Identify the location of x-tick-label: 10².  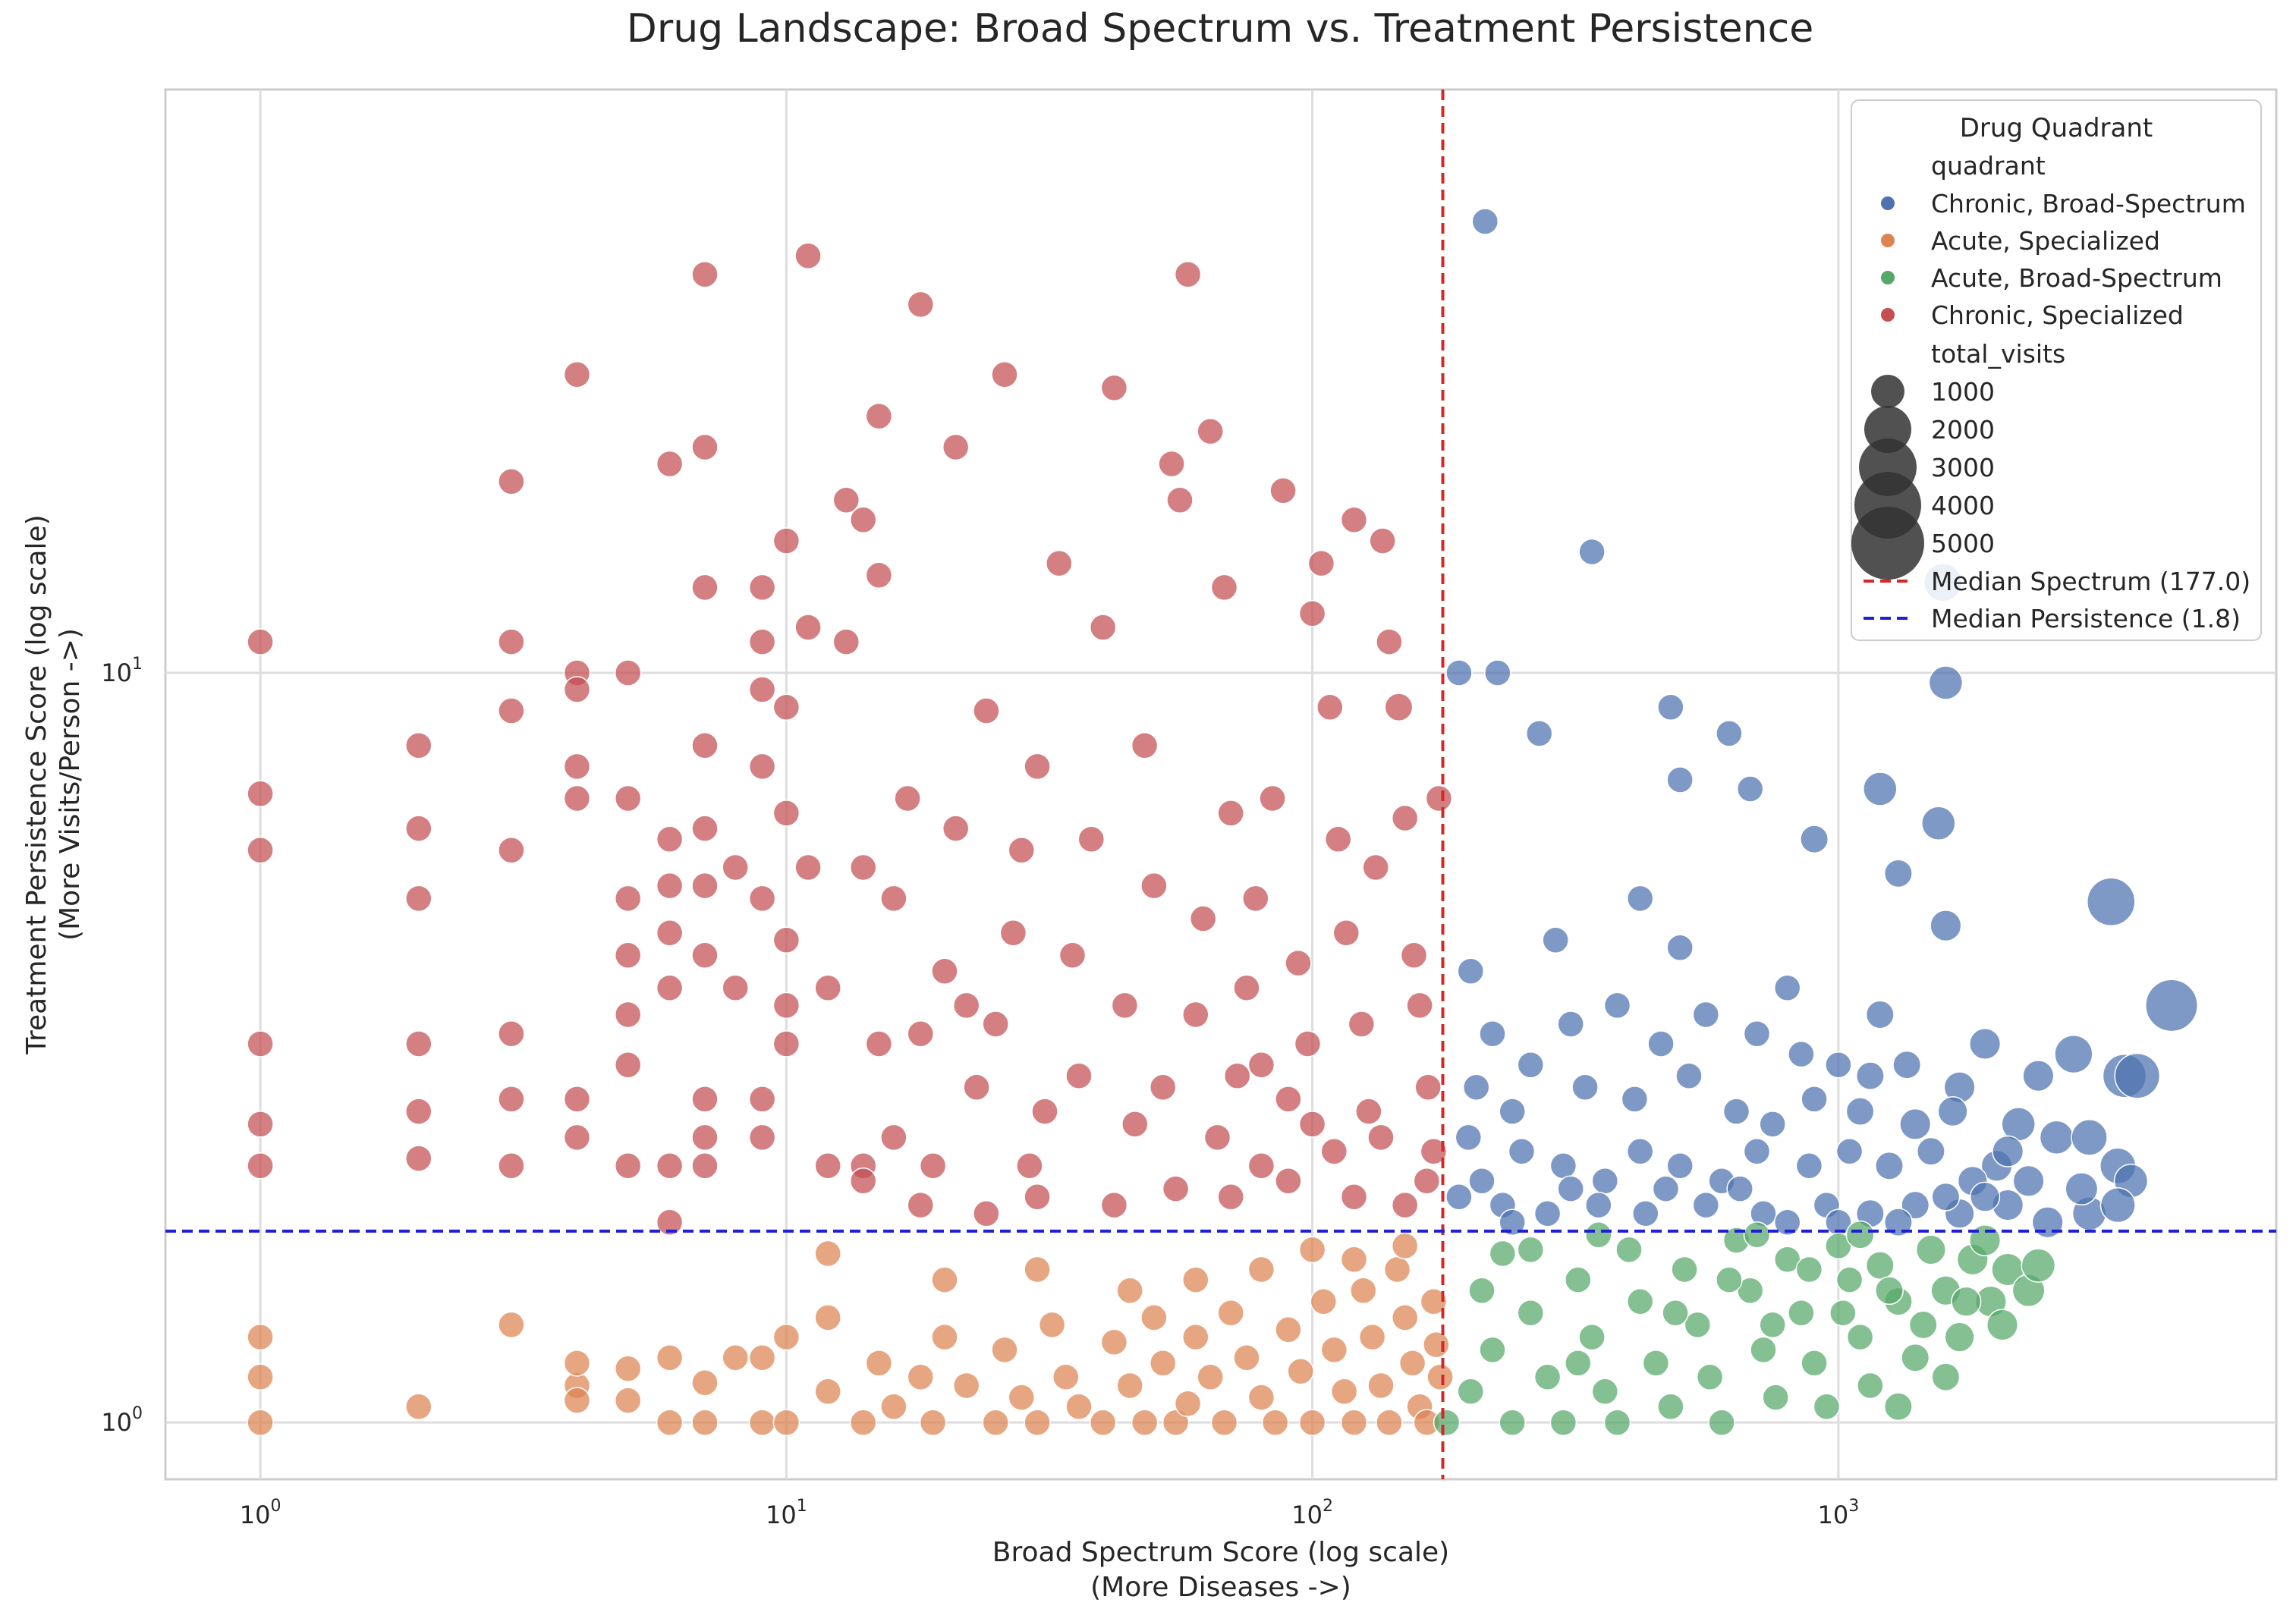
(1312, 1513).